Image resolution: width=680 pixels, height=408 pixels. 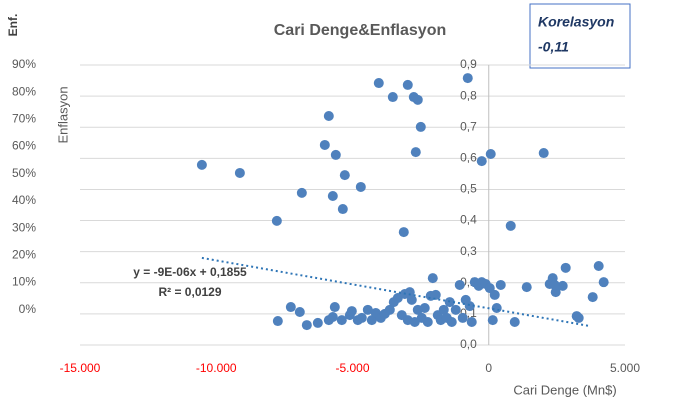 I want to click on y2-tick-label: 90%, so click(x=24, y=64).